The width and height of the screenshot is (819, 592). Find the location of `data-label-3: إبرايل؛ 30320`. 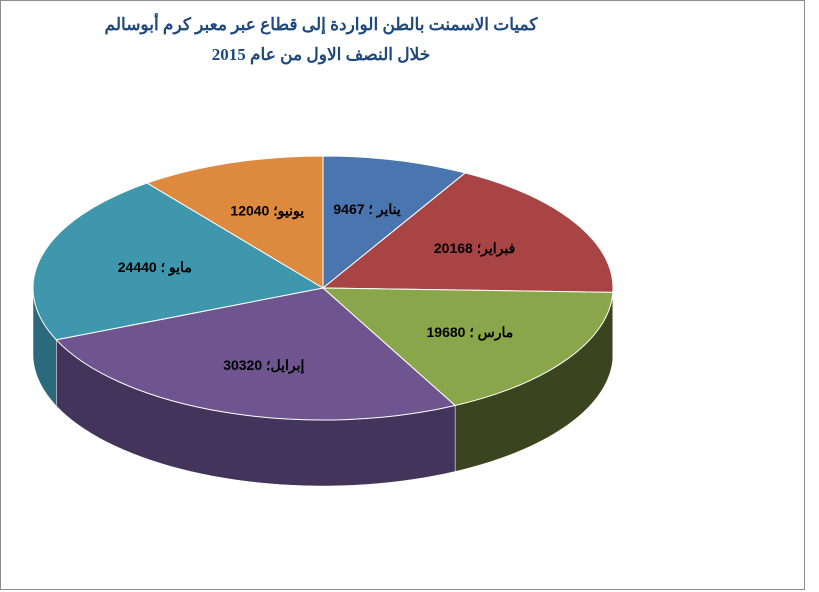

data-label-3: إبرايل؛ 30320 is located at coordinates (263, 366).